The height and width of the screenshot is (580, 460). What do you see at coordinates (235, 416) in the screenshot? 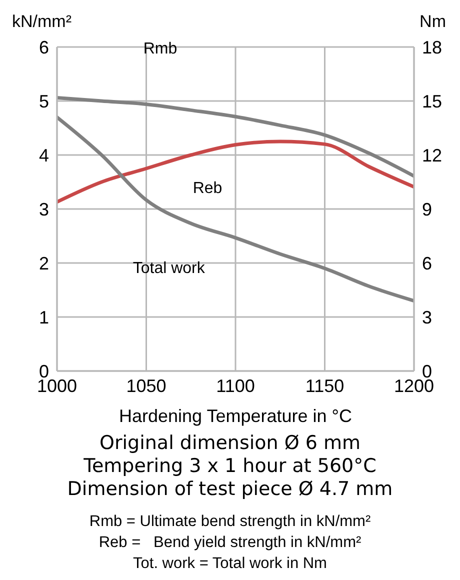
I see `x-axis-title: Hardening Temperature in °C` at bounding box center [235, 416].